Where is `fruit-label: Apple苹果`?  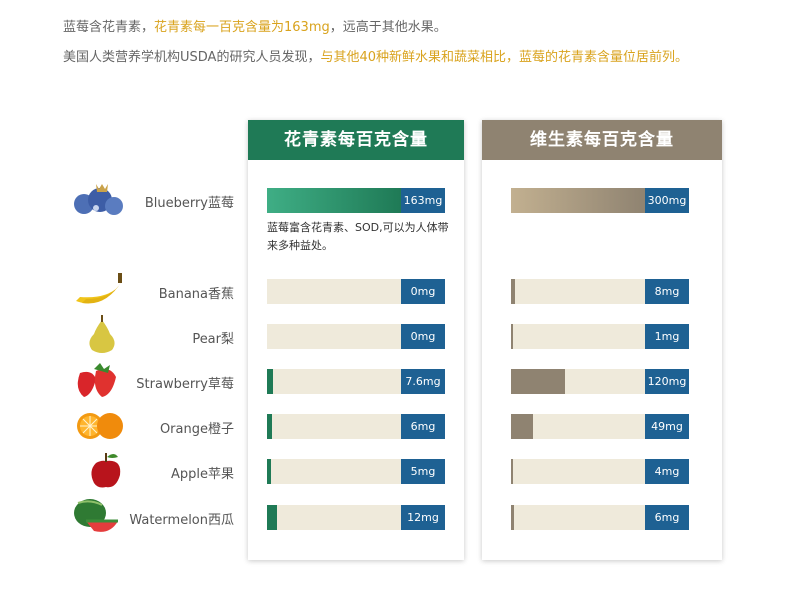 fruit-label: Apple苹果 is located at coordinates (202, 474).